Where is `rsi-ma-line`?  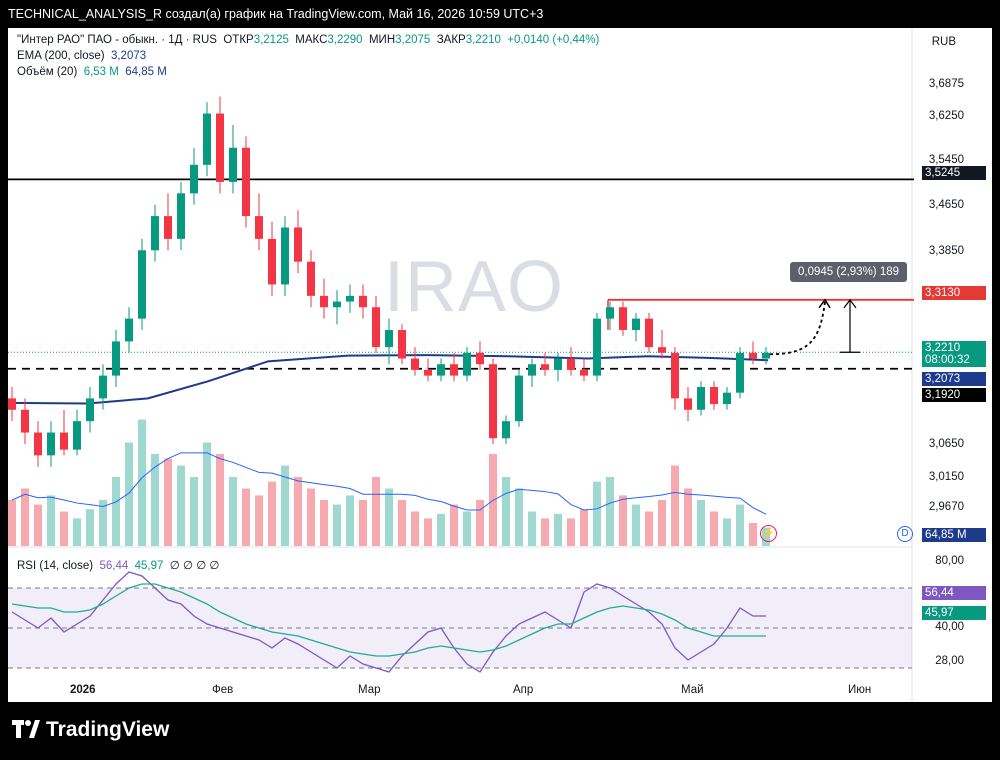 rsi-ma-line is located at coordinates (388, 620).